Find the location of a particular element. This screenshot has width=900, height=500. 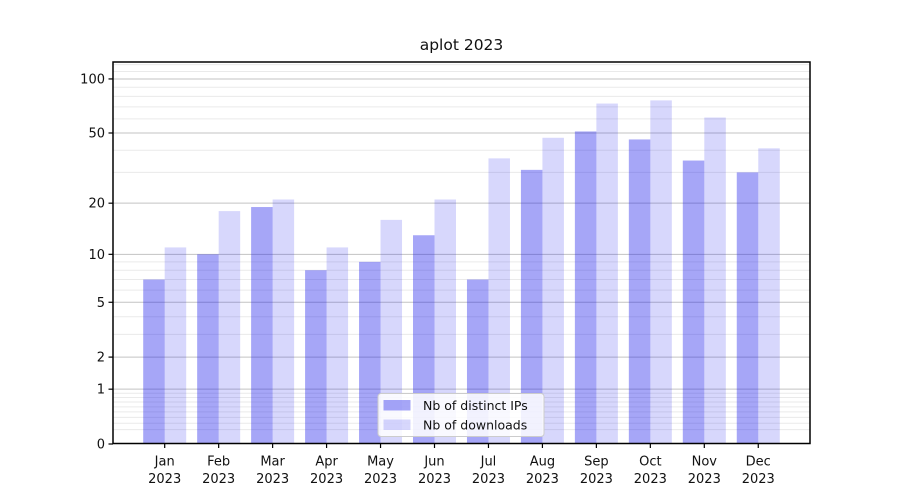

x-tick-label-month: Feb is located at coordinates (218, 462).